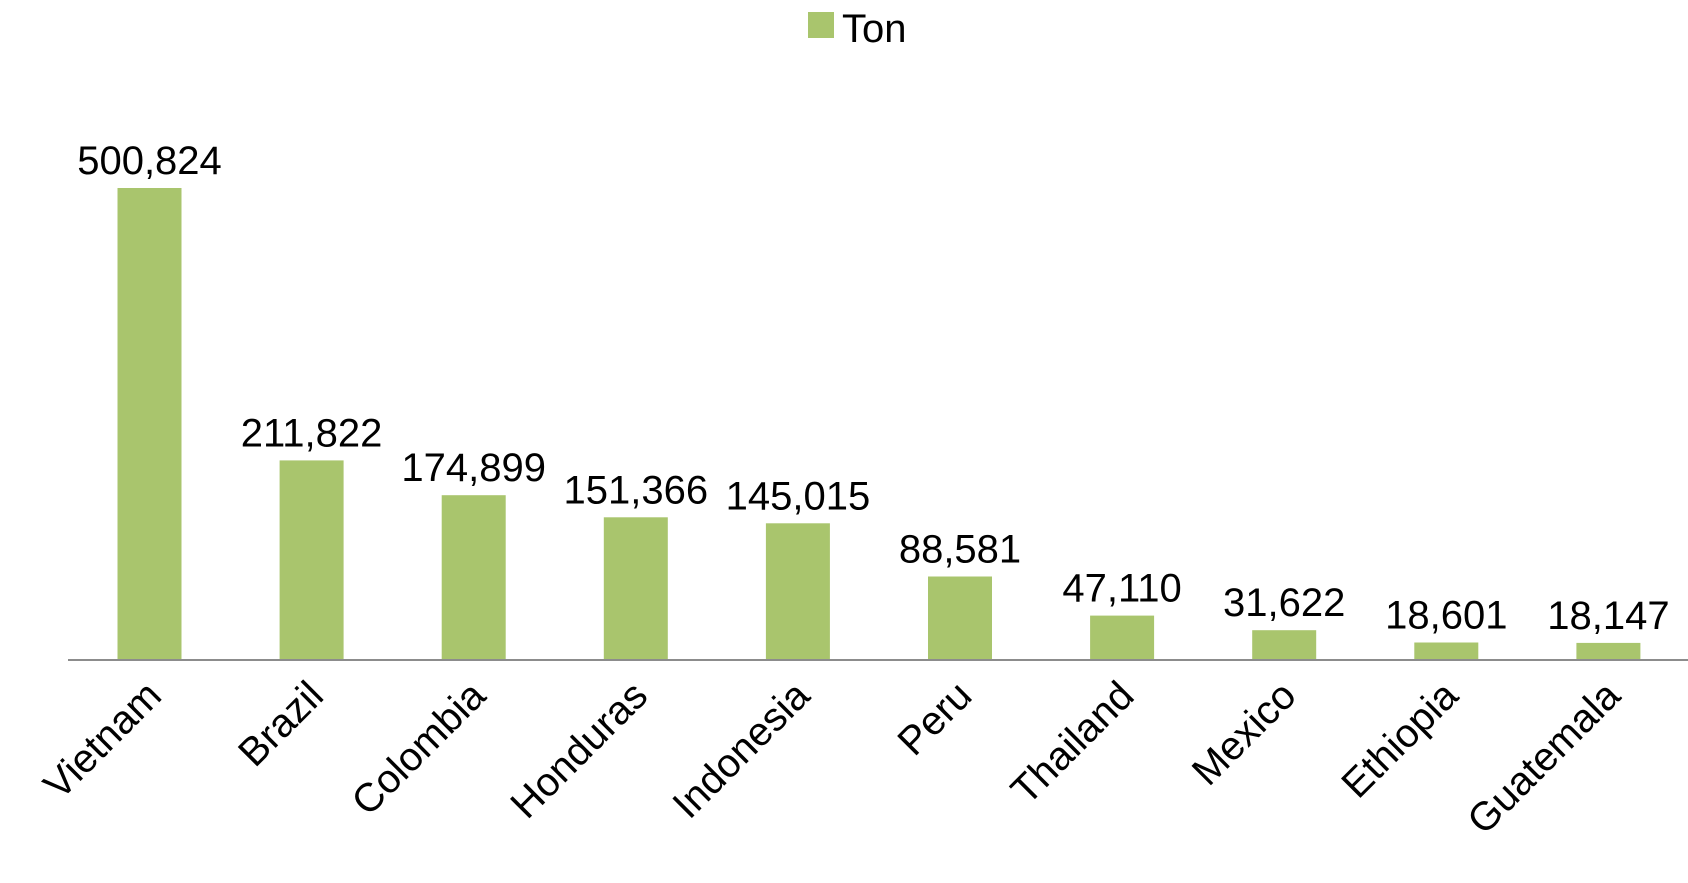 The width and height of the screenshot is (1688, 883). Describe the element at coordinates (960, 550) in the screenshot. I see `data-label: 88,581` at that location.